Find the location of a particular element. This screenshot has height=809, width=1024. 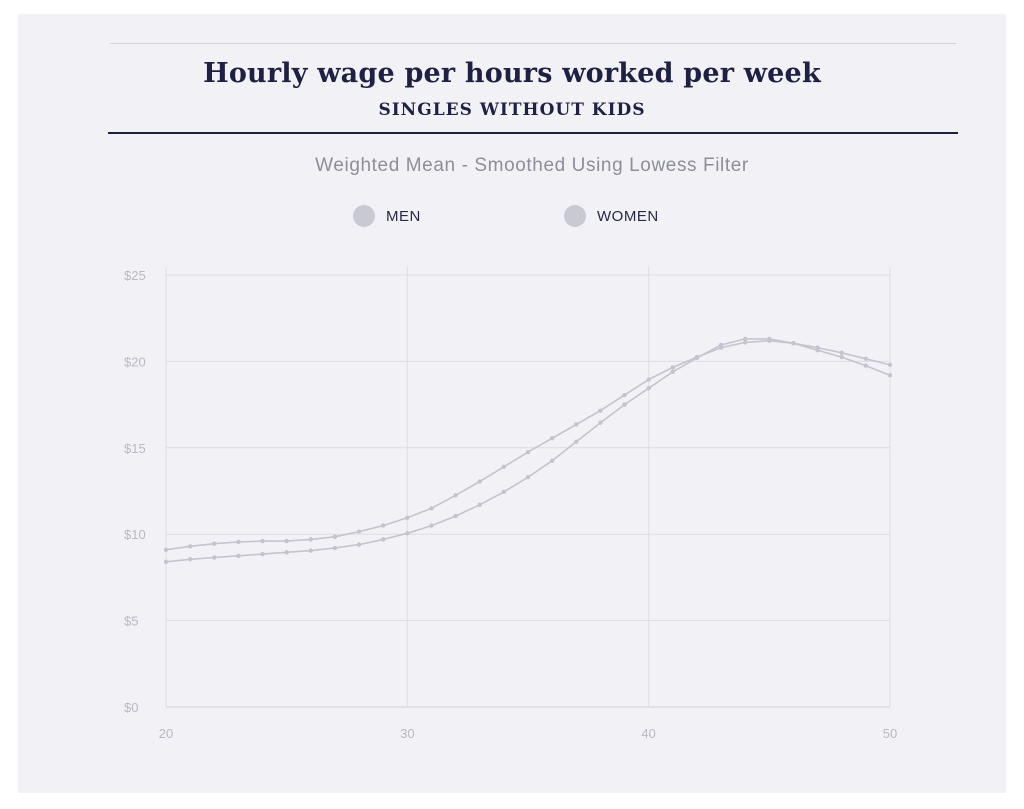

top-divider is located at coordinates (533, 43).